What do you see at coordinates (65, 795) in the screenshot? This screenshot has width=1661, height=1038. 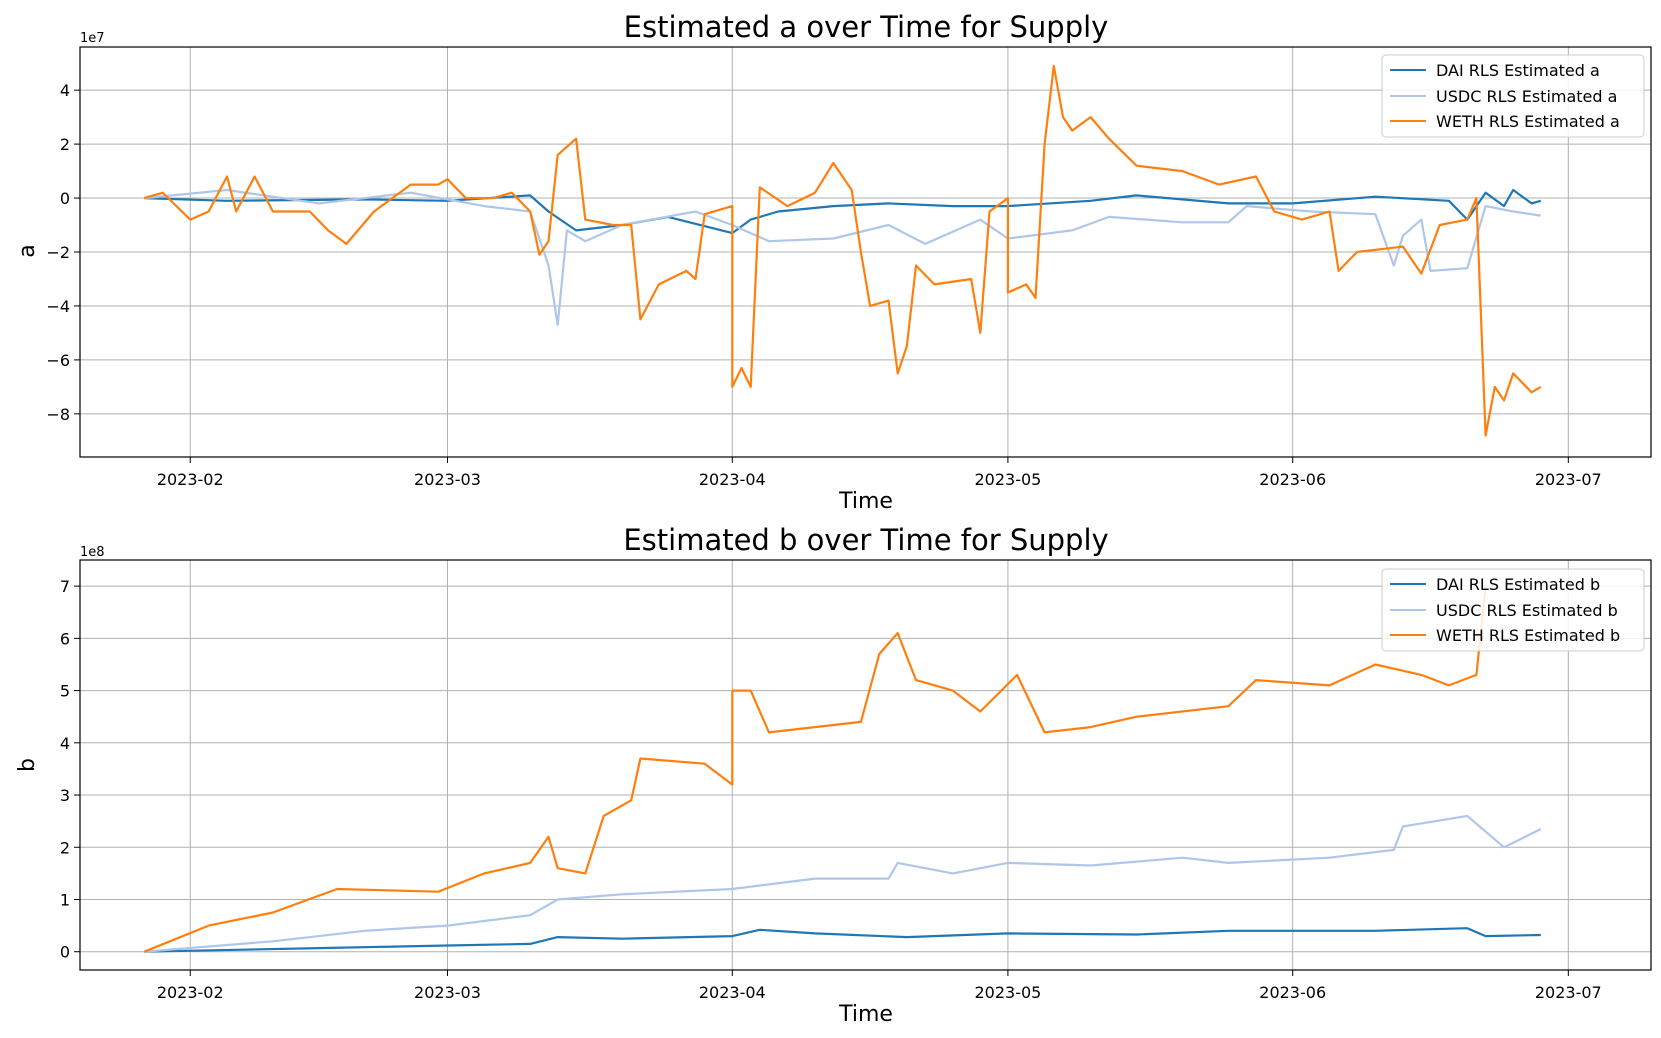 I see `y-tick-label: 3` at bounding box center [65, 795].